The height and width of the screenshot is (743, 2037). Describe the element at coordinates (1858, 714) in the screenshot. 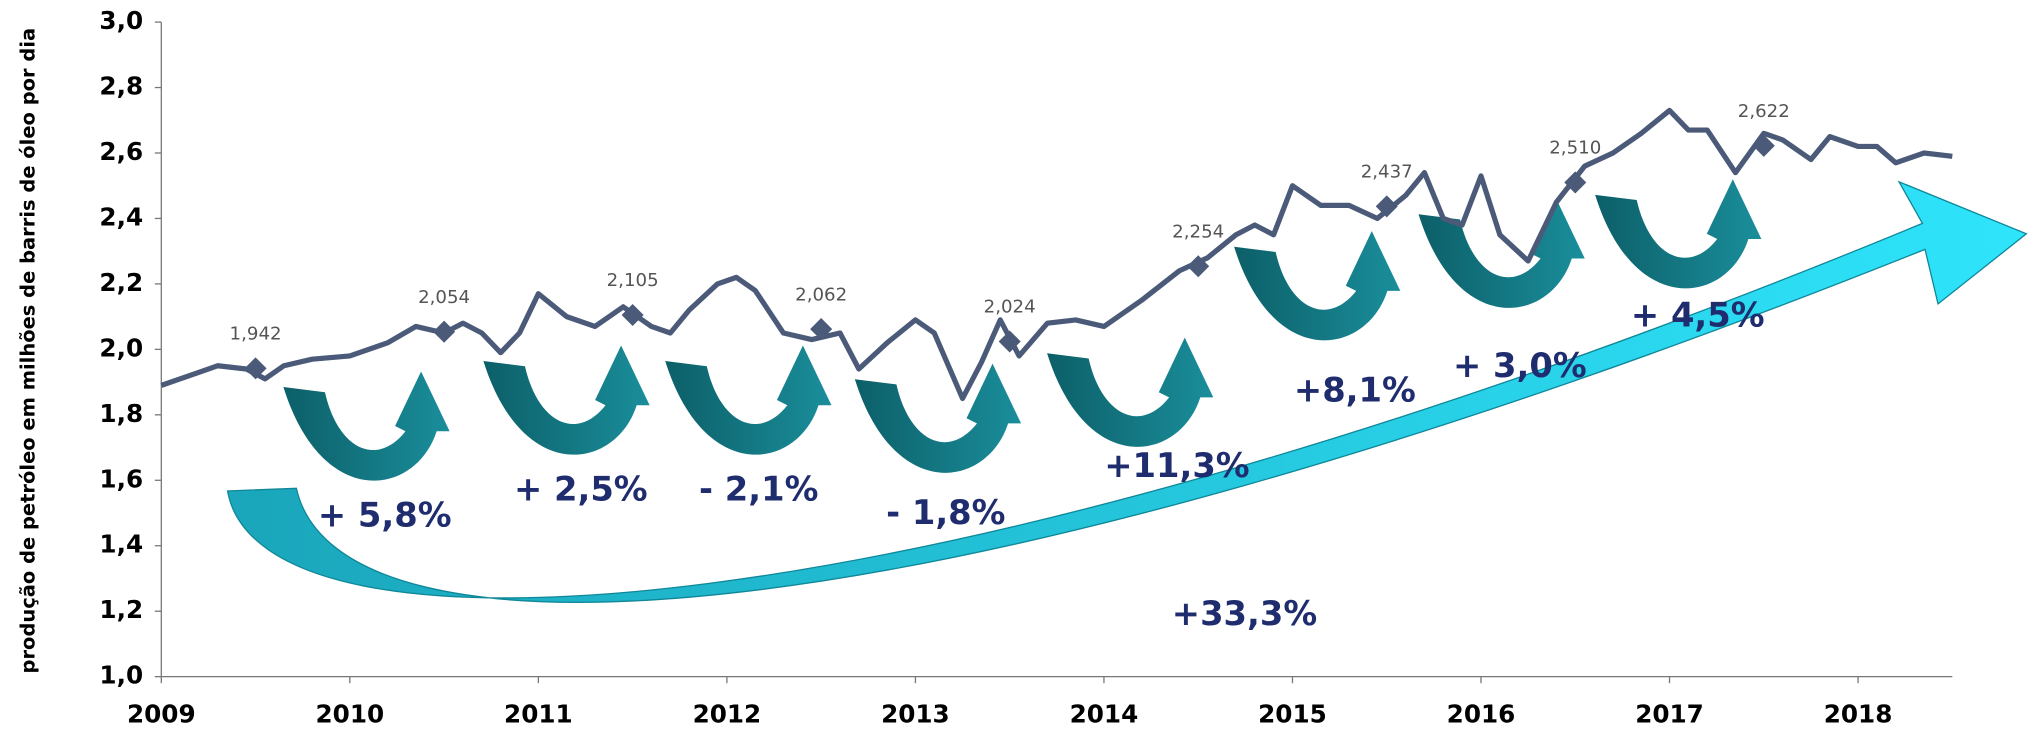

I see `x-tick-label: 2018` at that location.